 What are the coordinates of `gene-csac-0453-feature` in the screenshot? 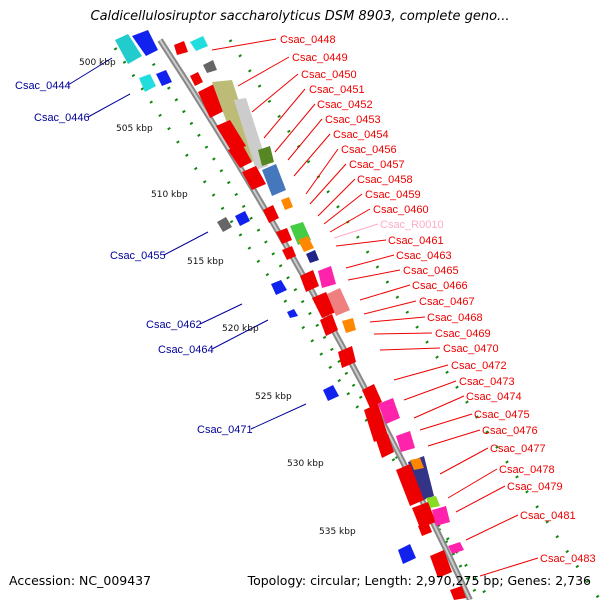 It's located at (235, 122).